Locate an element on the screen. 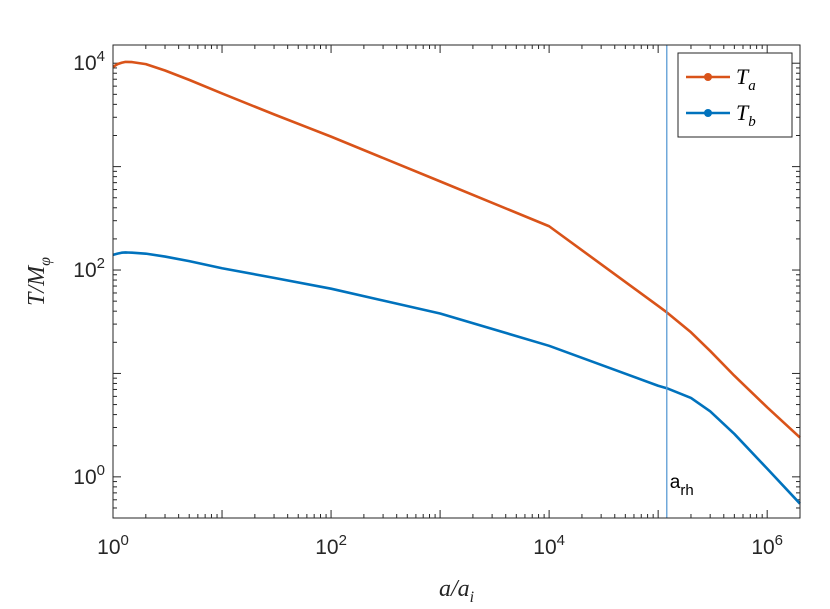 This screenshot has width=830, height=609. x-tick-label: 10² is located at coordinates (331, 545).